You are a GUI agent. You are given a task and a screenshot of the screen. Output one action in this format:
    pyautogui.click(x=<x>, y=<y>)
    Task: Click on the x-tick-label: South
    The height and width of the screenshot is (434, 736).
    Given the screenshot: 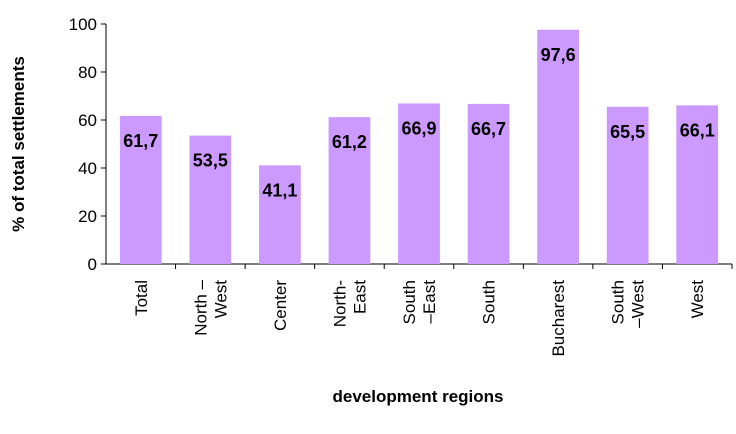 What is the action you would take?
    pyautogui.click(x=489, y=302)
    